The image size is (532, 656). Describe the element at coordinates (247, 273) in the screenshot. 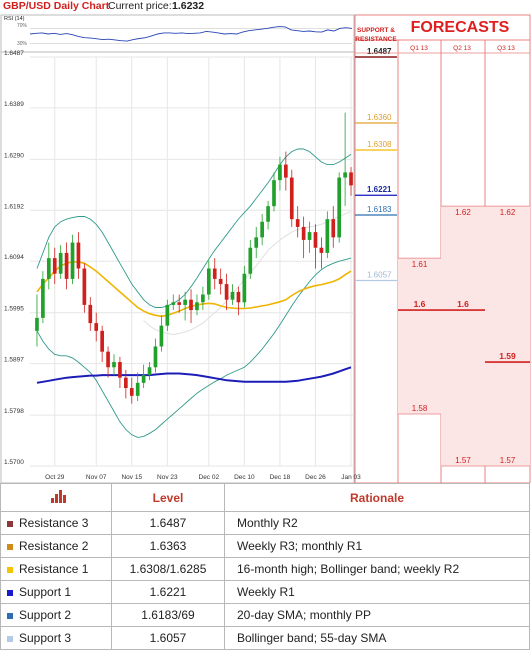

I see `bollinger-mid-line` at that location.